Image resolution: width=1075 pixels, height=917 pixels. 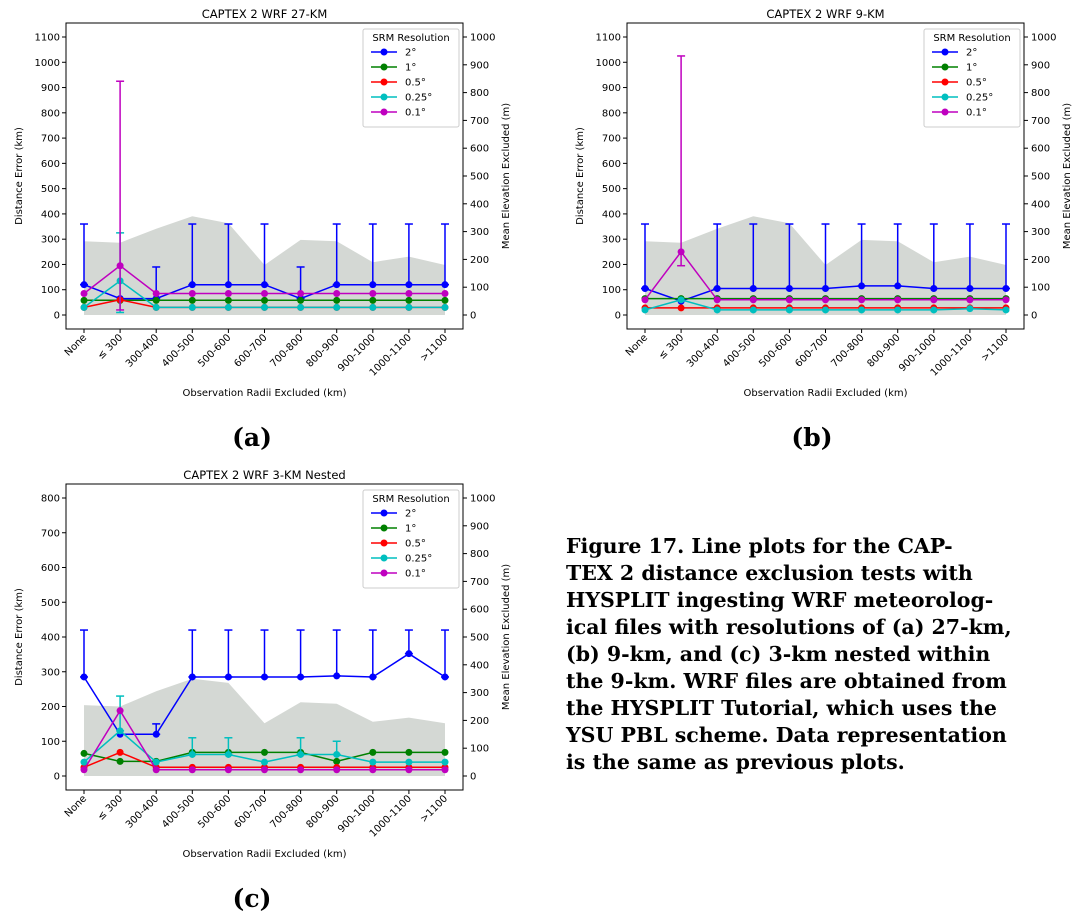 I want to click on caption-line: HYSPLIT ingesting WRF meteorolog-, so click(x=780, y=600).